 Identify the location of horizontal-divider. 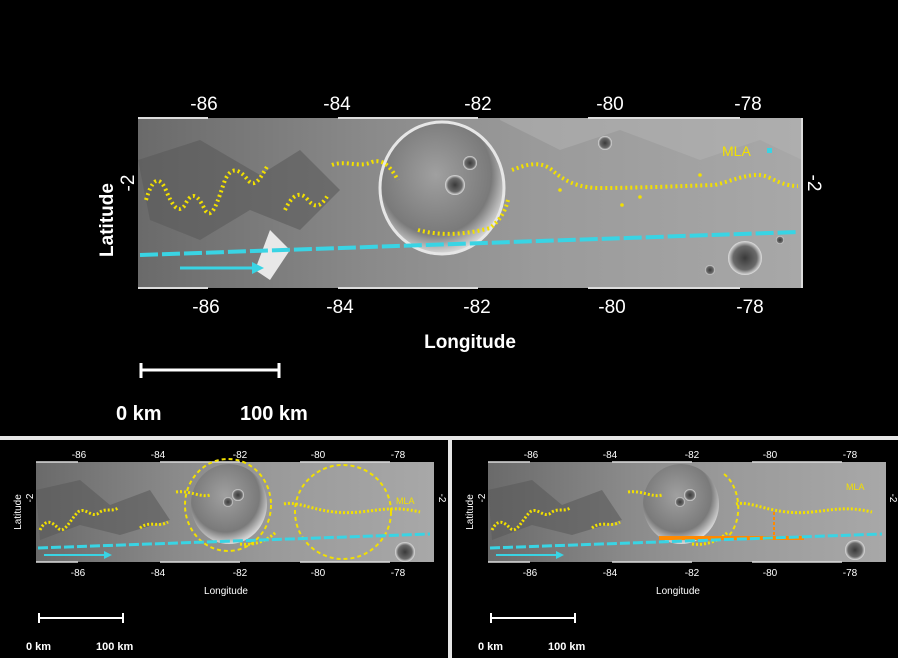
(449, 438).